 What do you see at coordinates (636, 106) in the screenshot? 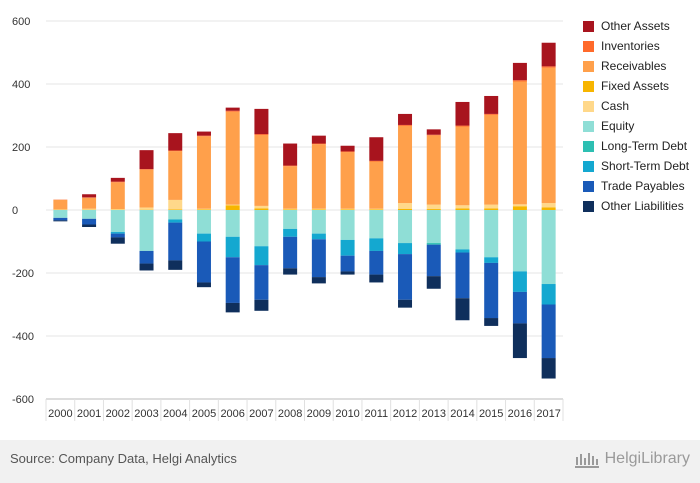
I see `legend-item-cash: Cash` at bounding box center [636, 106].